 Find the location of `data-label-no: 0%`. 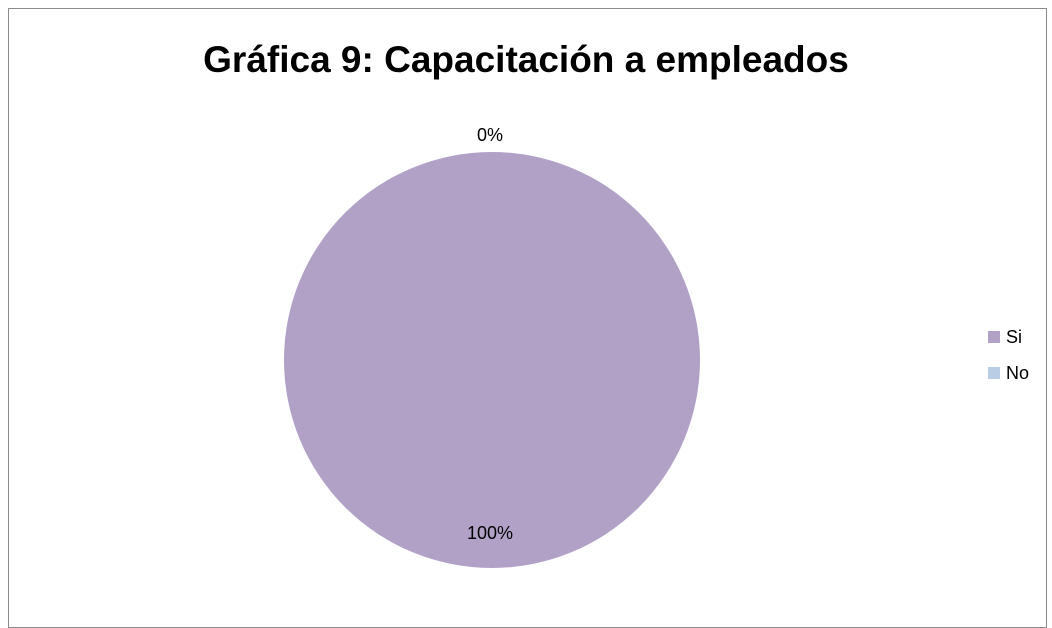

data-label-no: 0% is located at coordinates (490, 135).